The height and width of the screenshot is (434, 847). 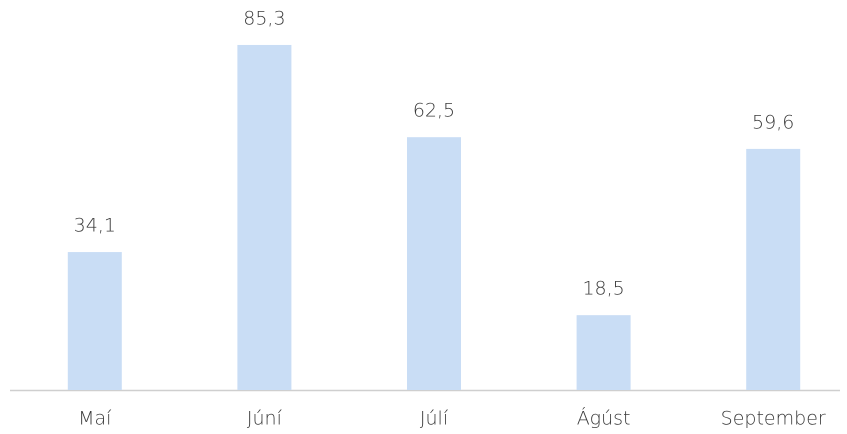 What do you see at coordinates (434, 419) in the screenshot?
I see `x-tick-label: Júlí` at bounding box center [434, 419].